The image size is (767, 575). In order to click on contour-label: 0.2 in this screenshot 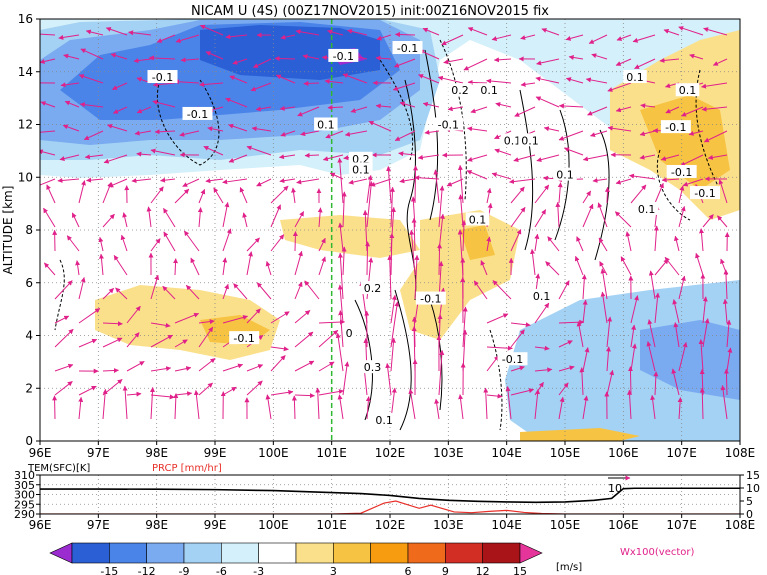, I will do `click(373, 288)`.